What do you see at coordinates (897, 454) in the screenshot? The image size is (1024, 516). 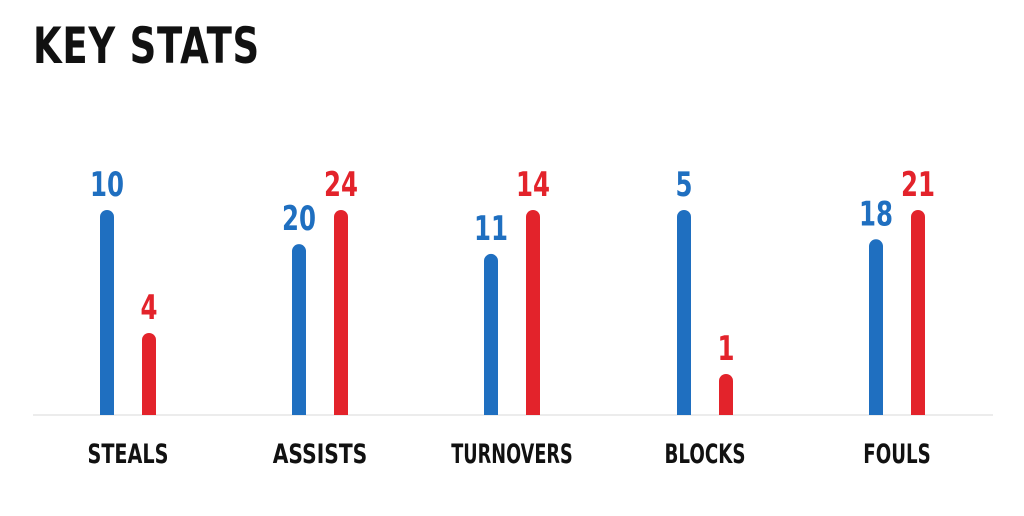 I see `category-label-fouls: FOULS` at bounding box center [897, 454].